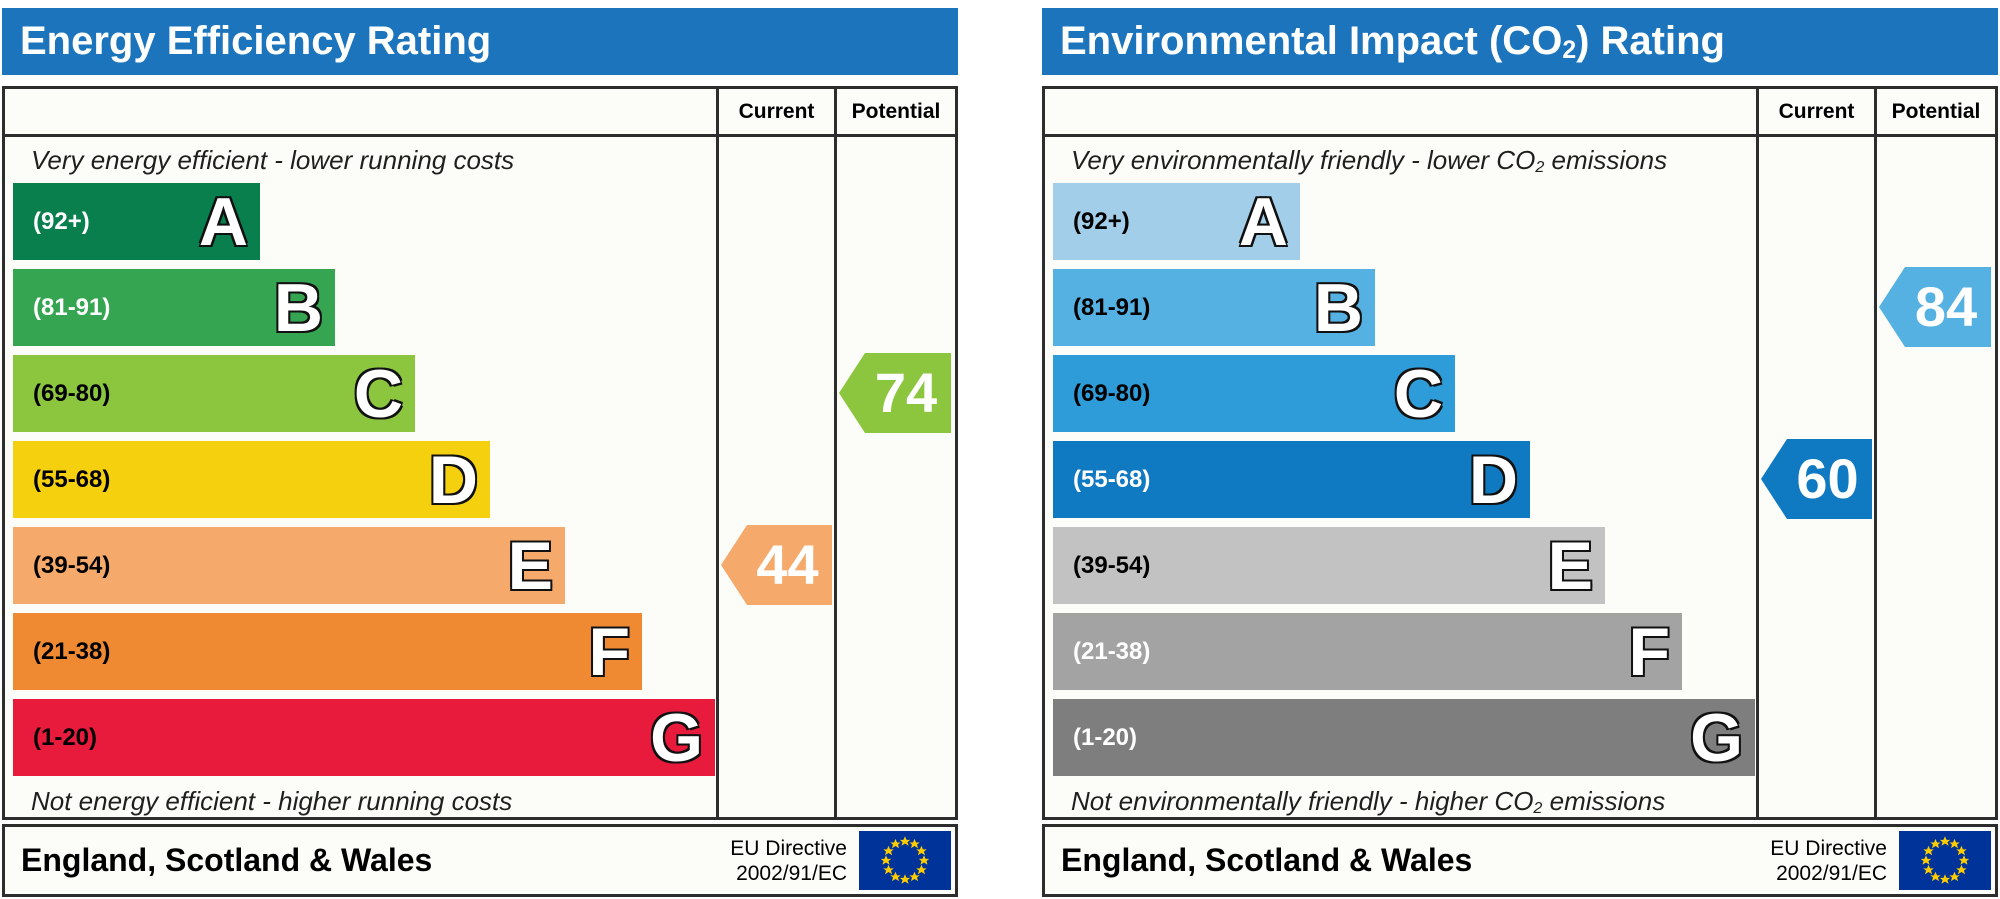  Describe the element at coordinates (1569, 51) in the screenshot. I see `title-subscript: 2` at that location.